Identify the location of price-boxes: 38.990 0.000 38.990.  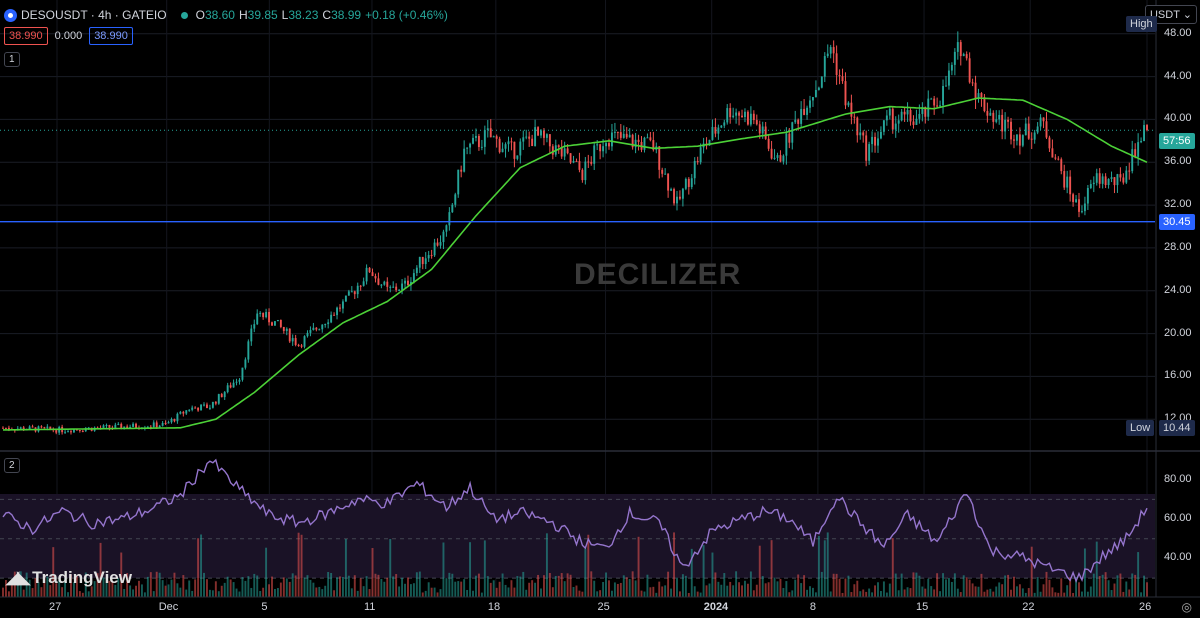
(68, 36).